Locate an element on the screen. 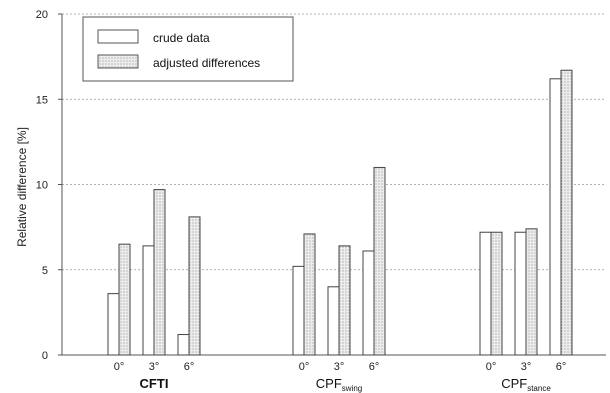 The width and height of the screenshot is (610, 393). legend-swatch-adjusted is located at coordinates (118, 61).